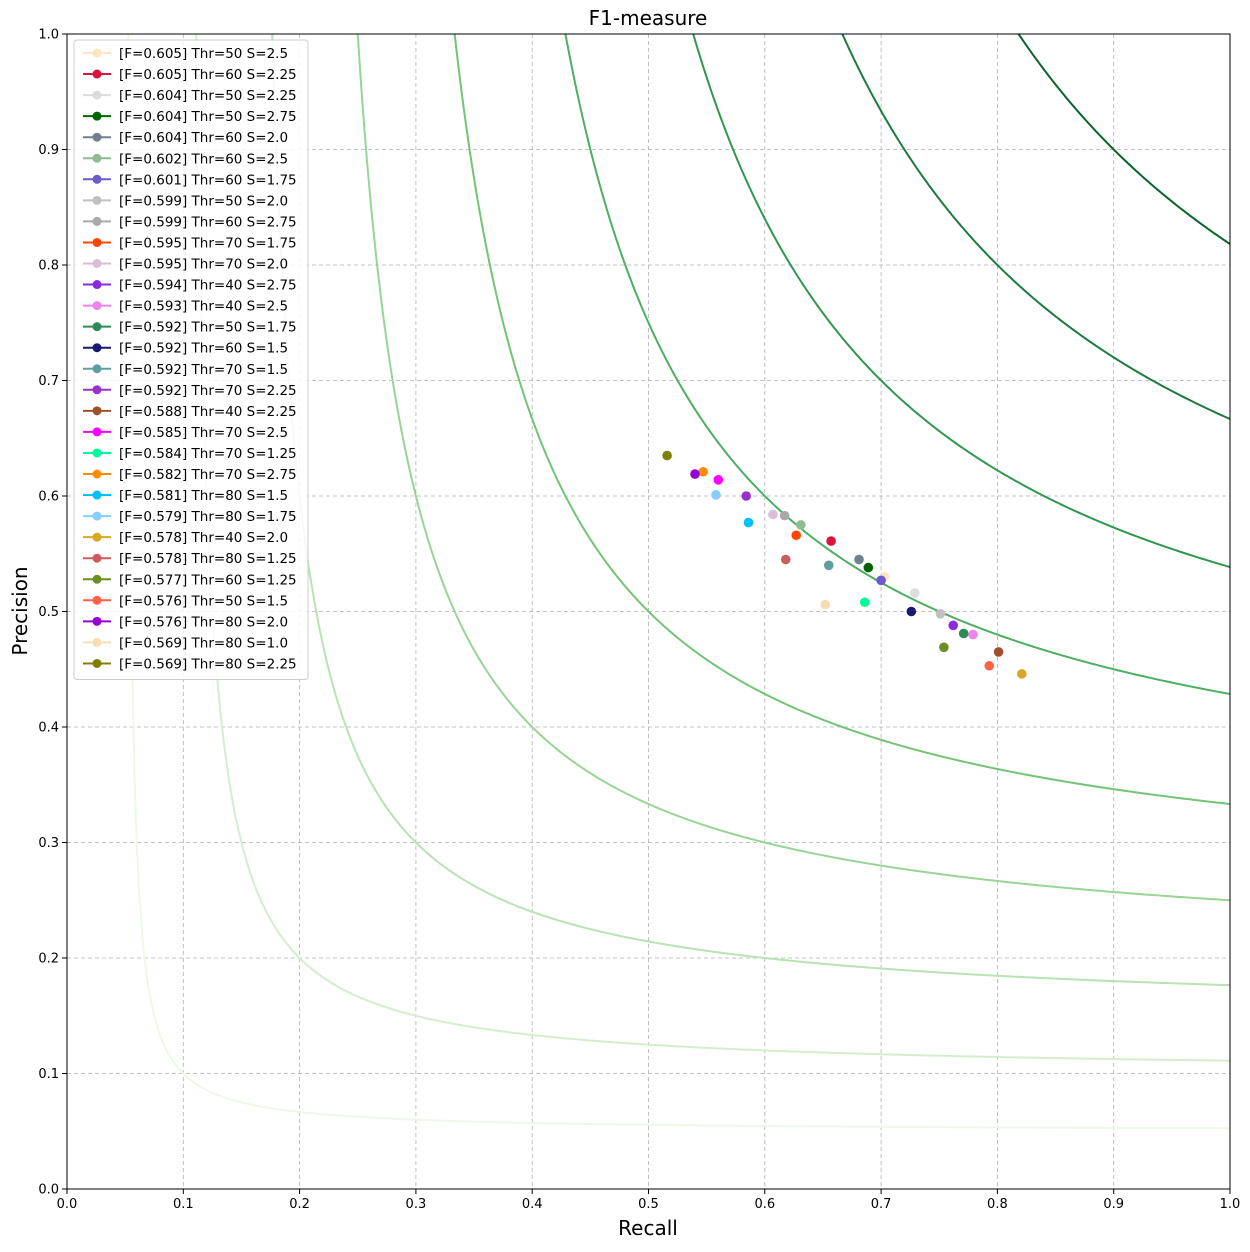 Image resolution: width=1250 pixels, height=1252 pixels. What do you see at coordinates (48, 843) in the screenshot?
I see `y-tick-label: 0.3` at bounding box center [48, 843].